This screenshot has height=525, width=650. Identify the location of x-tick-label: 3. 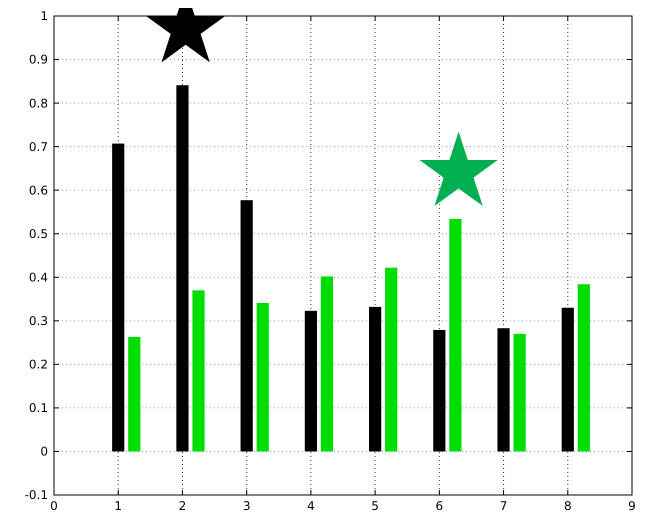
(246, 506).